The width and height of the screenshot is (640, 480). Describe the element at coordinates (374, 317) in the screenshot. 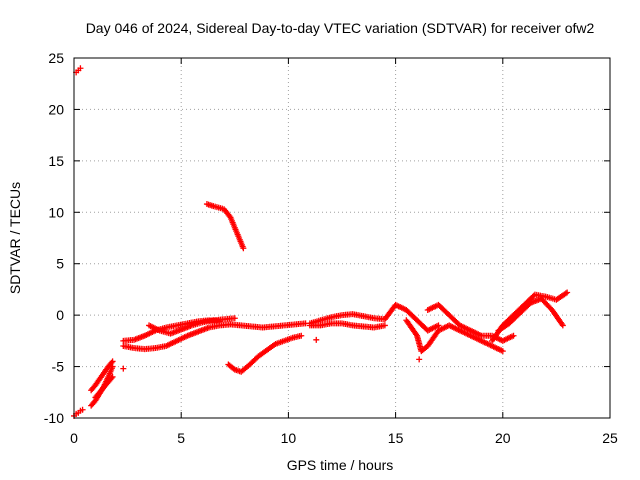

I see `series-arc-mid` at that location.